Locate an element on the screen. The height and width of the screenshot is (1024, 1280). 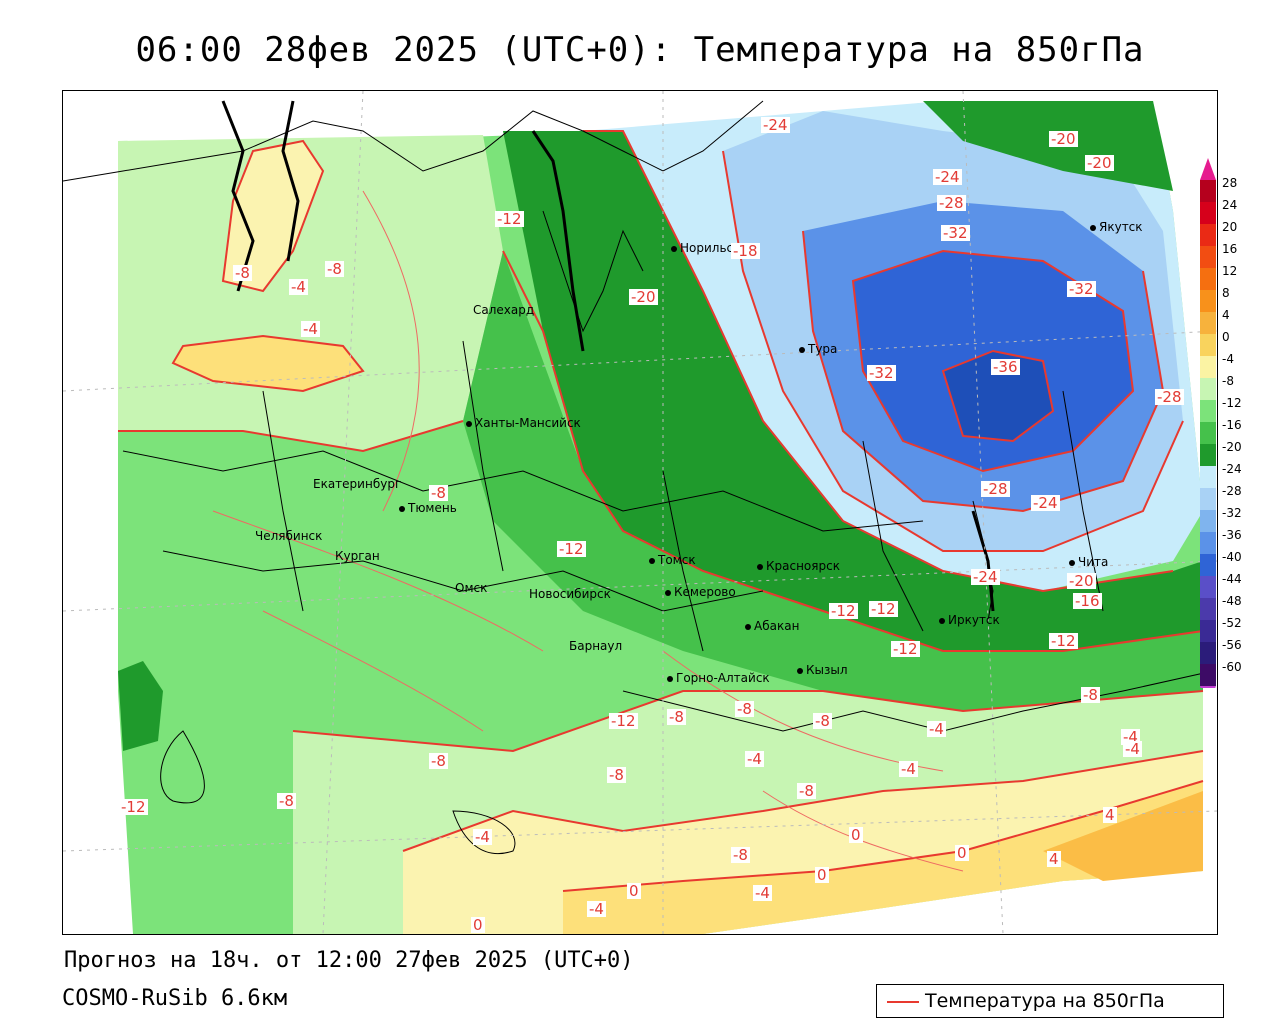
isoline-label: -20 is located at coordinates (1081, 581).